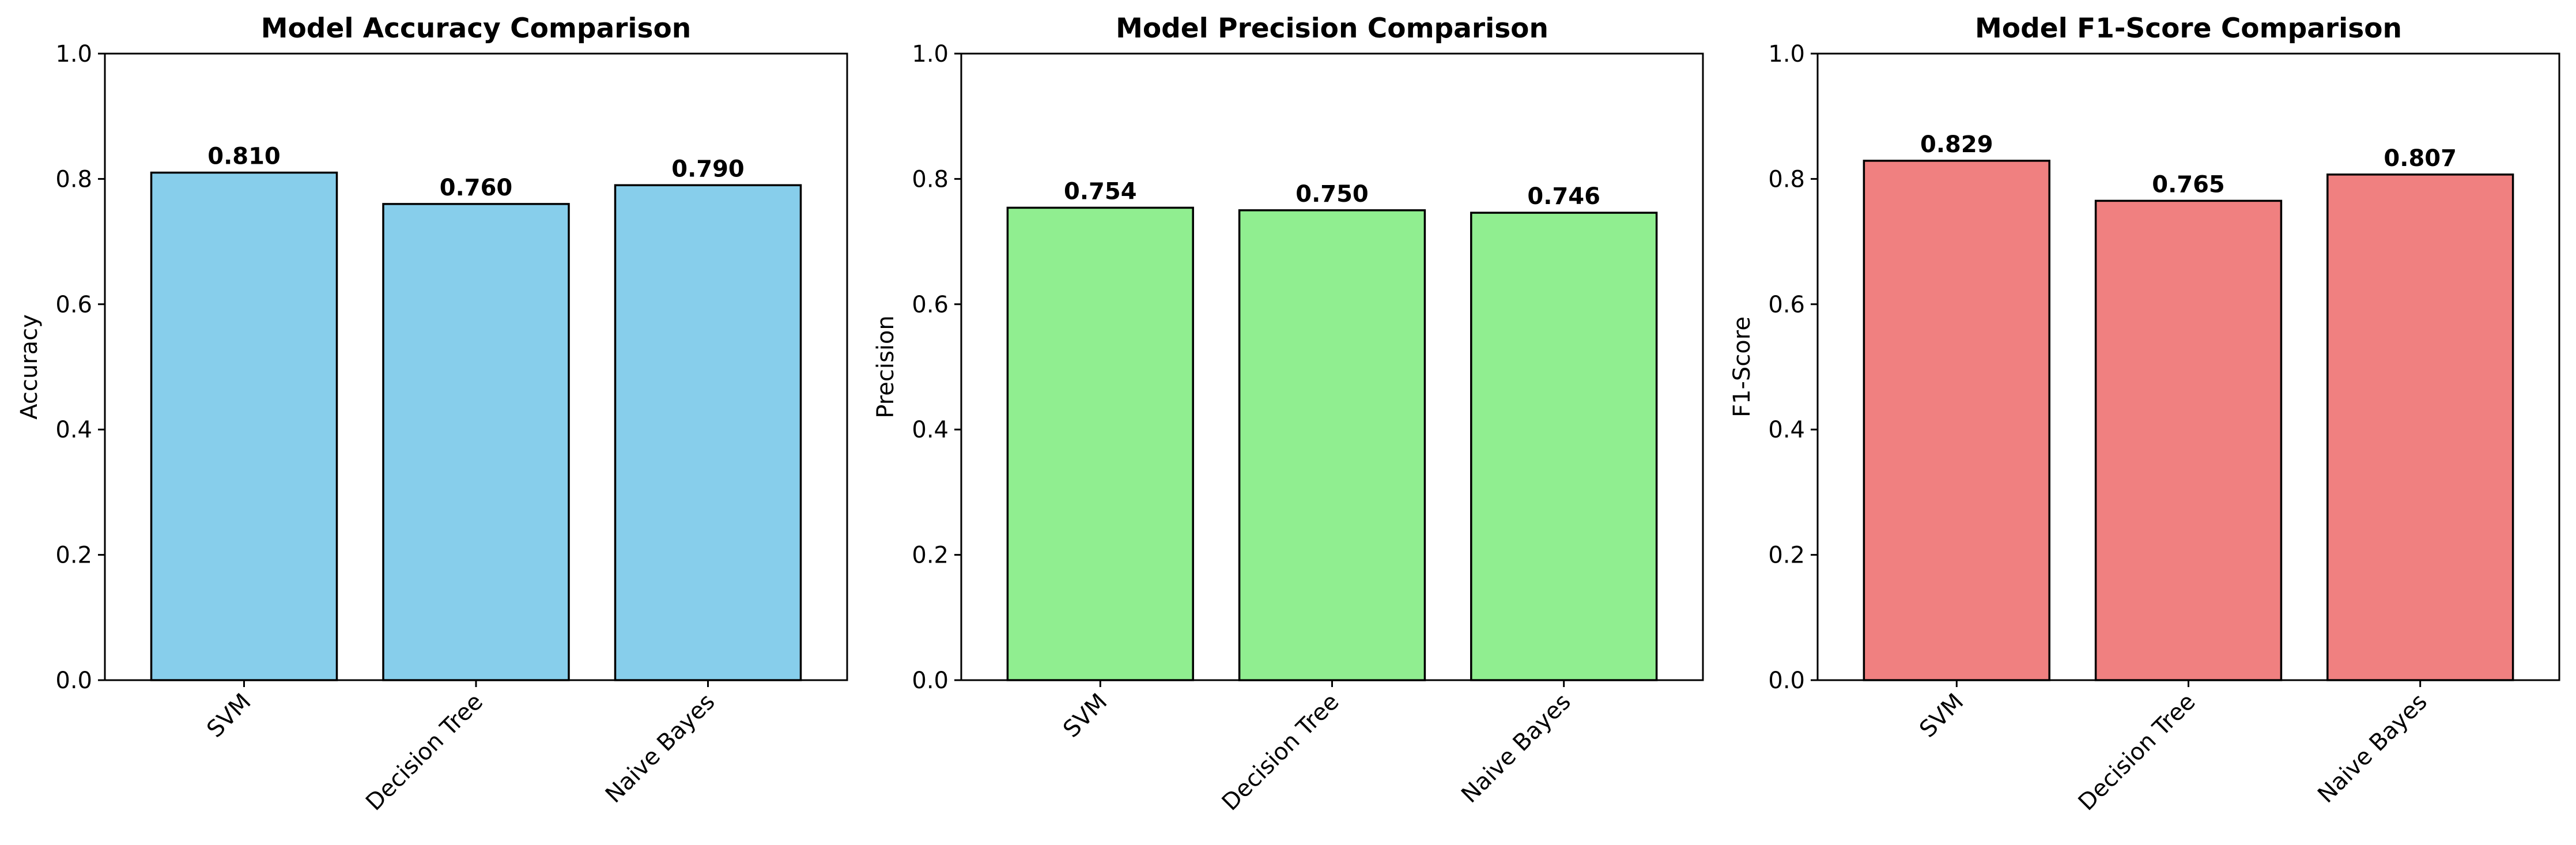 The width and height of the screenshot is (2576, 845). I want to click on bar-value-label: 0.810, so click(244, 157).